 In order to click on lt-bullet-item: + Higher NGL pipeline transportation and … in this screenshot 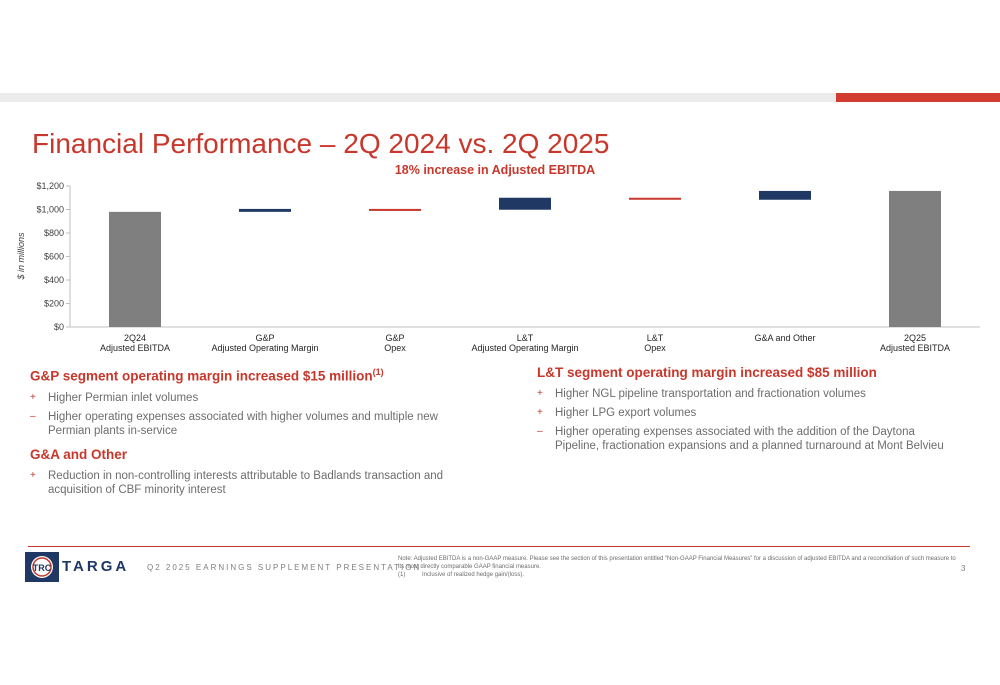, I will do `click(747, 394)`.